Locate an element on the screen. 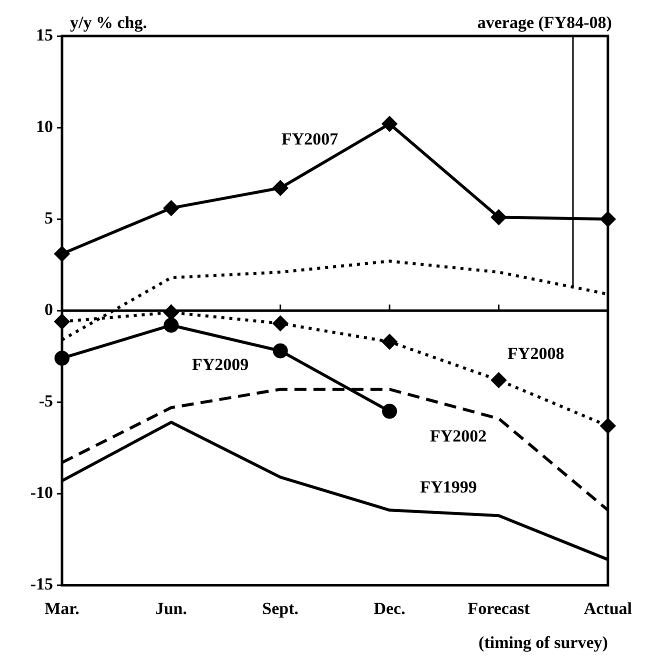 Image resolution: width=646 pixels, height=662 pixels. y-tick-label: -5 is located at coordinates (45, 401).